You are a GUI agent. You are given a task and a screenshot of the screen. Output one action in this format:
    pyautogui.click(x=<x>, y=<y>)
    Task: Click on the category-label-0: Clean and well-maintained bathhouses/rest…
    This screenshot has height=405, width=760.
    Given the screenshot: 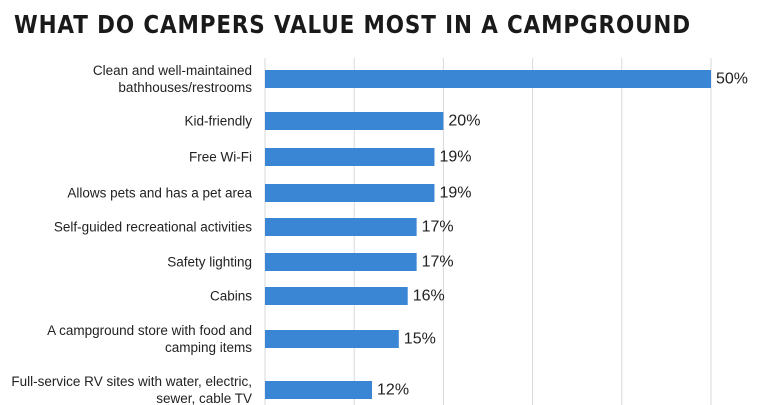 What is the action you would take?
    pyautogui.click(x=172, y=79)
    